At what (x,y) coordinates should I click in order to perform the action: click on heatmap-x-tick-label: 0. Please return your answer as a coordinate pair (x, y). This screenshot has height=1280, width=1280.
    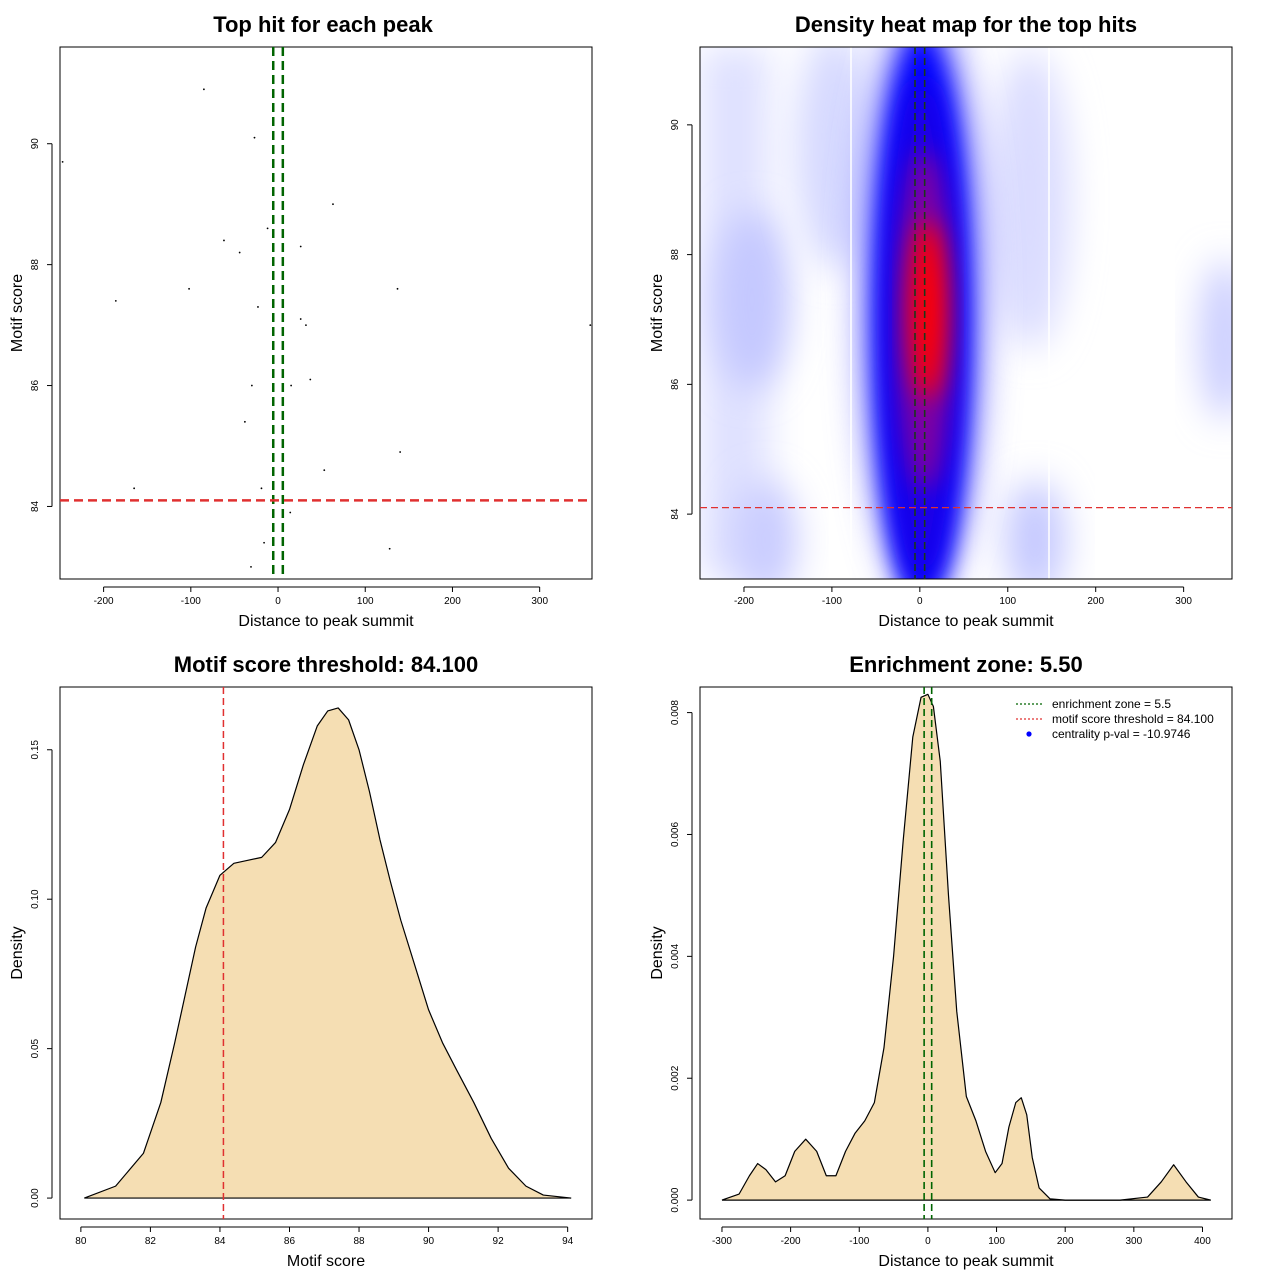
    Looking at the image, I should click on (920, 601).